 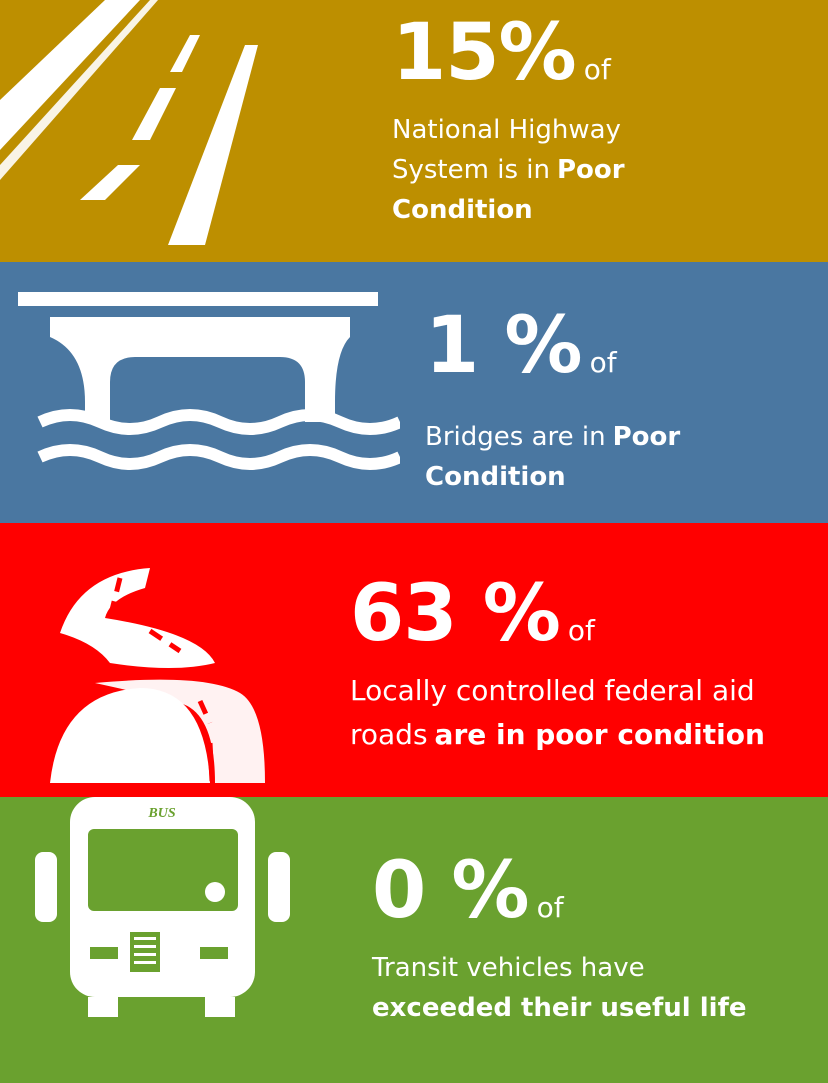 I want to click on desc-bold: are in poor condition, so click(x=599, y=734).